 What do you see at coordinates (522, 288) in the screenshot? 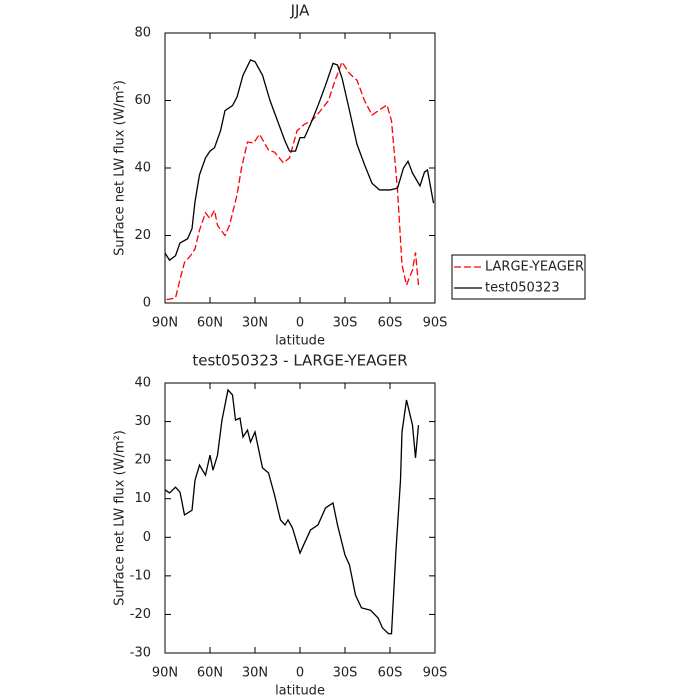
I see `legend-label: test050323` at bounding box center [522, 288].